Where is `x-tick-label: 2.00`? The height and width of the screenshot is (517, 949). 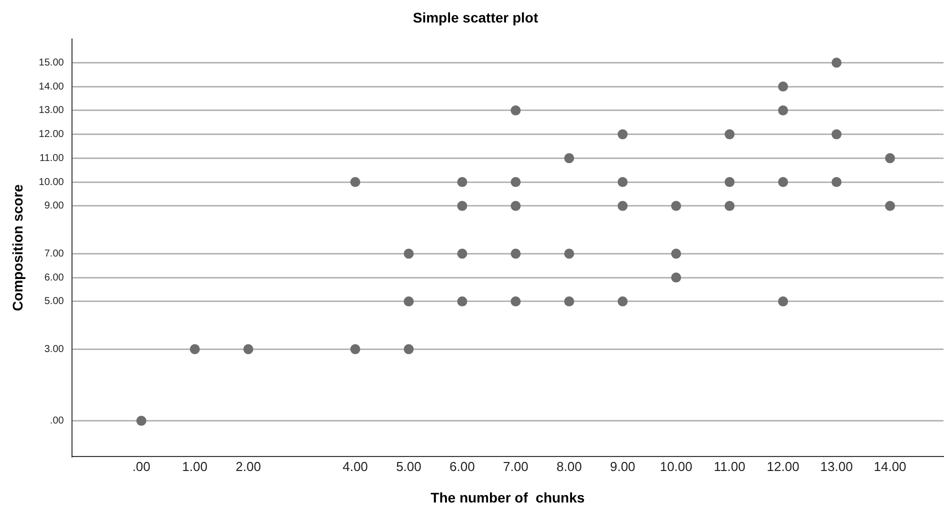 x-tick-label: 2.00 is located at coordinates (248, 466).